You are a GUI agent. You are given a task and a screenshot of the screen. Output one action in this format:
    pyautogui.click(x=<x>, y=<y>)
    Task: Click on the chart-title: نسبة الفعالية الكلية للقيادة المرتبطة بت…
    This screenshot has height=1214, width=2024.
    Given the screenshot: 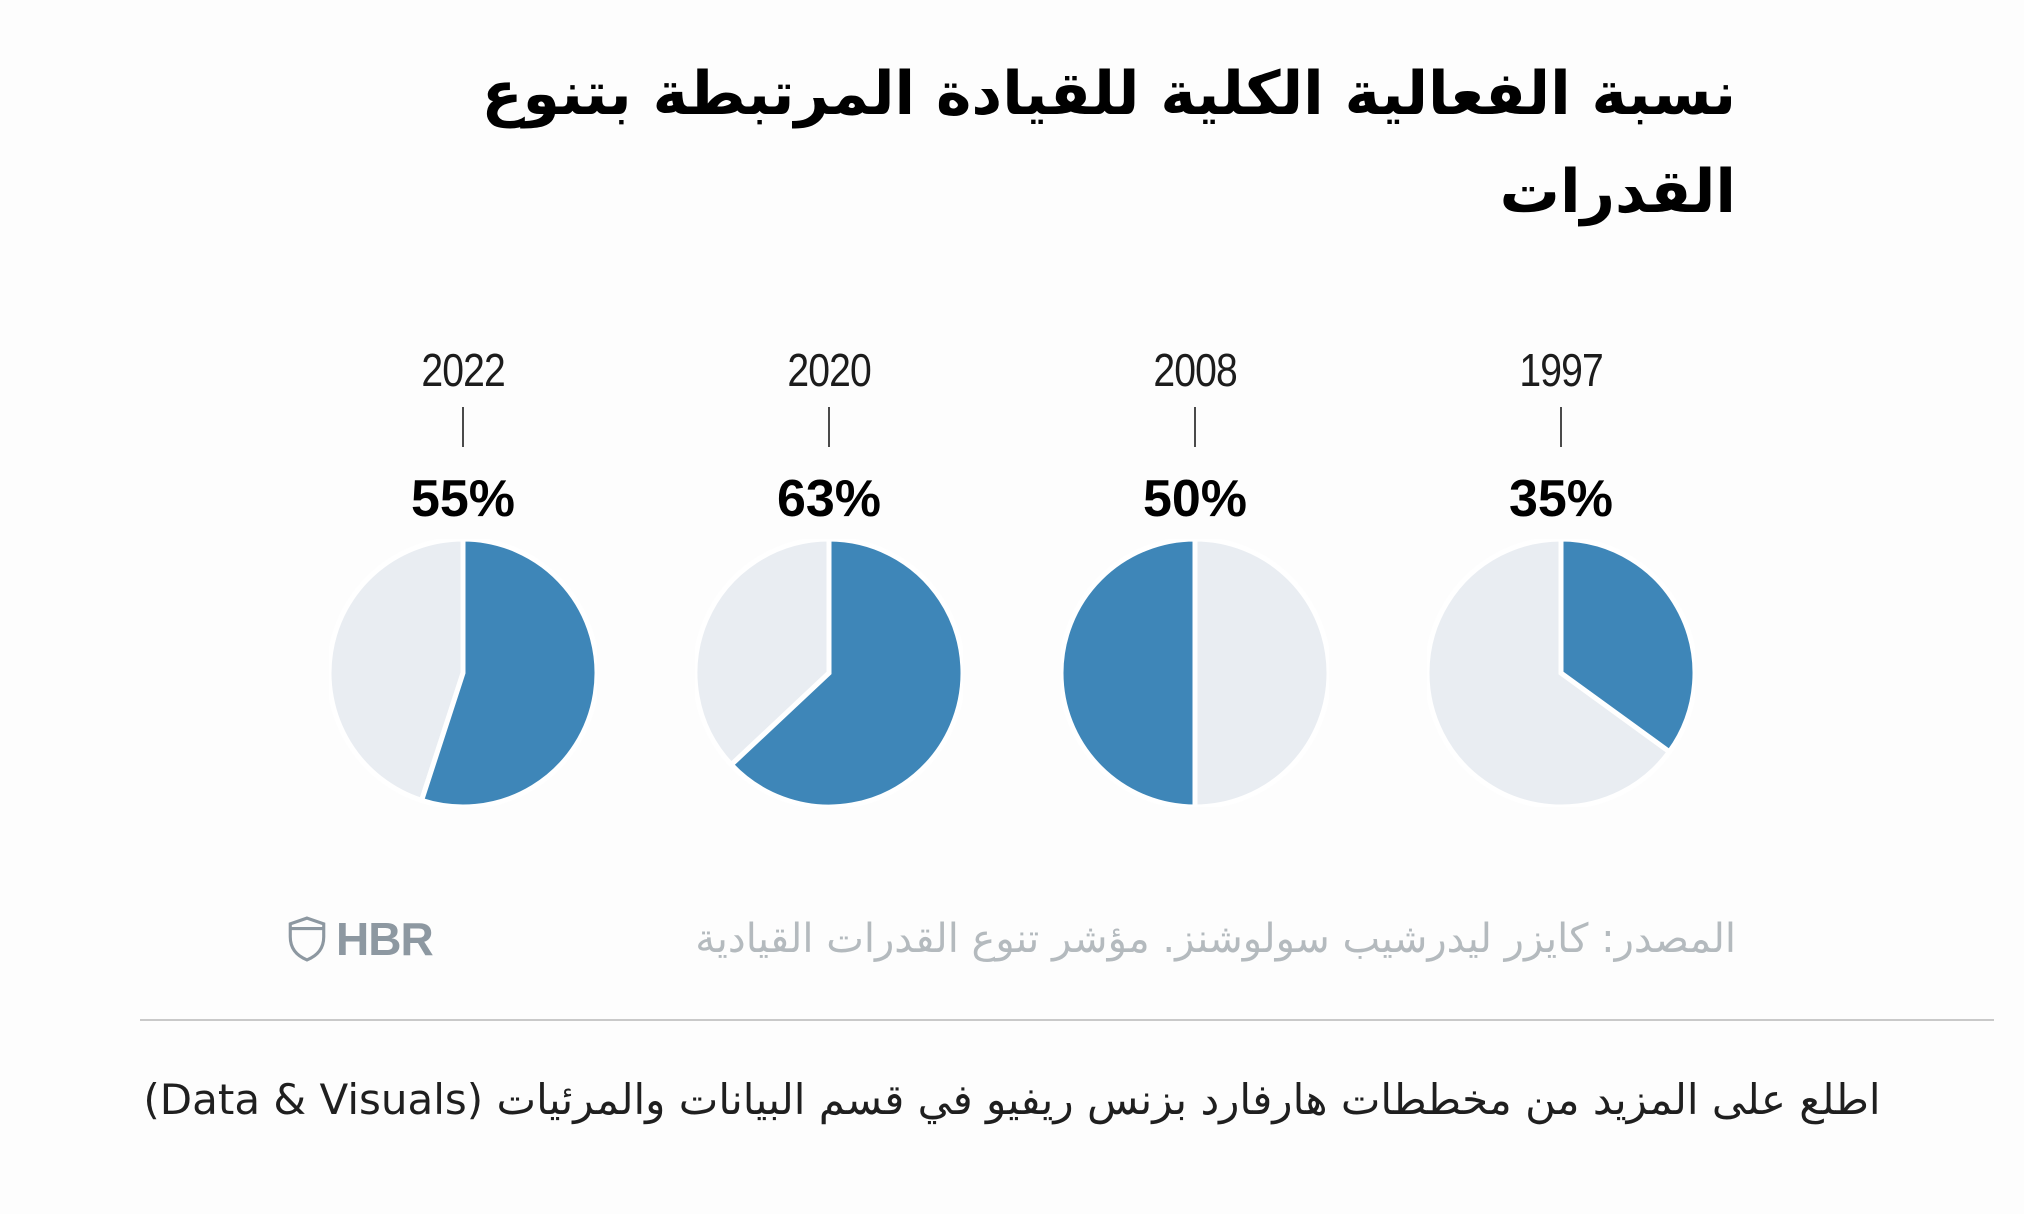 What is the action you would take?
    pyautogui.click(x=1012, y=143)
    